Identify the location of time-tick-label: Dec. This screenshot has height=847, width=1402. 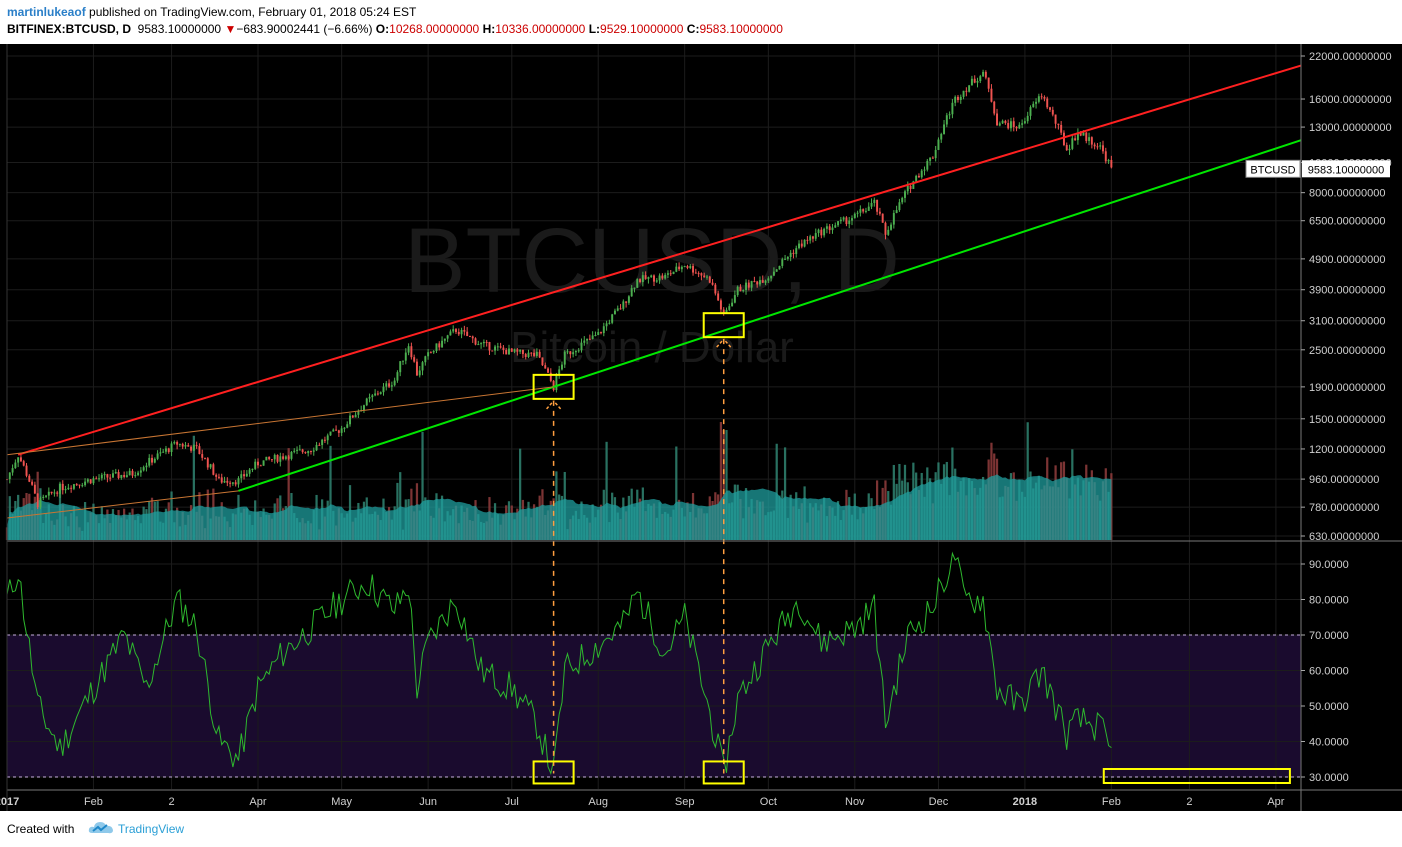
(939, 802).